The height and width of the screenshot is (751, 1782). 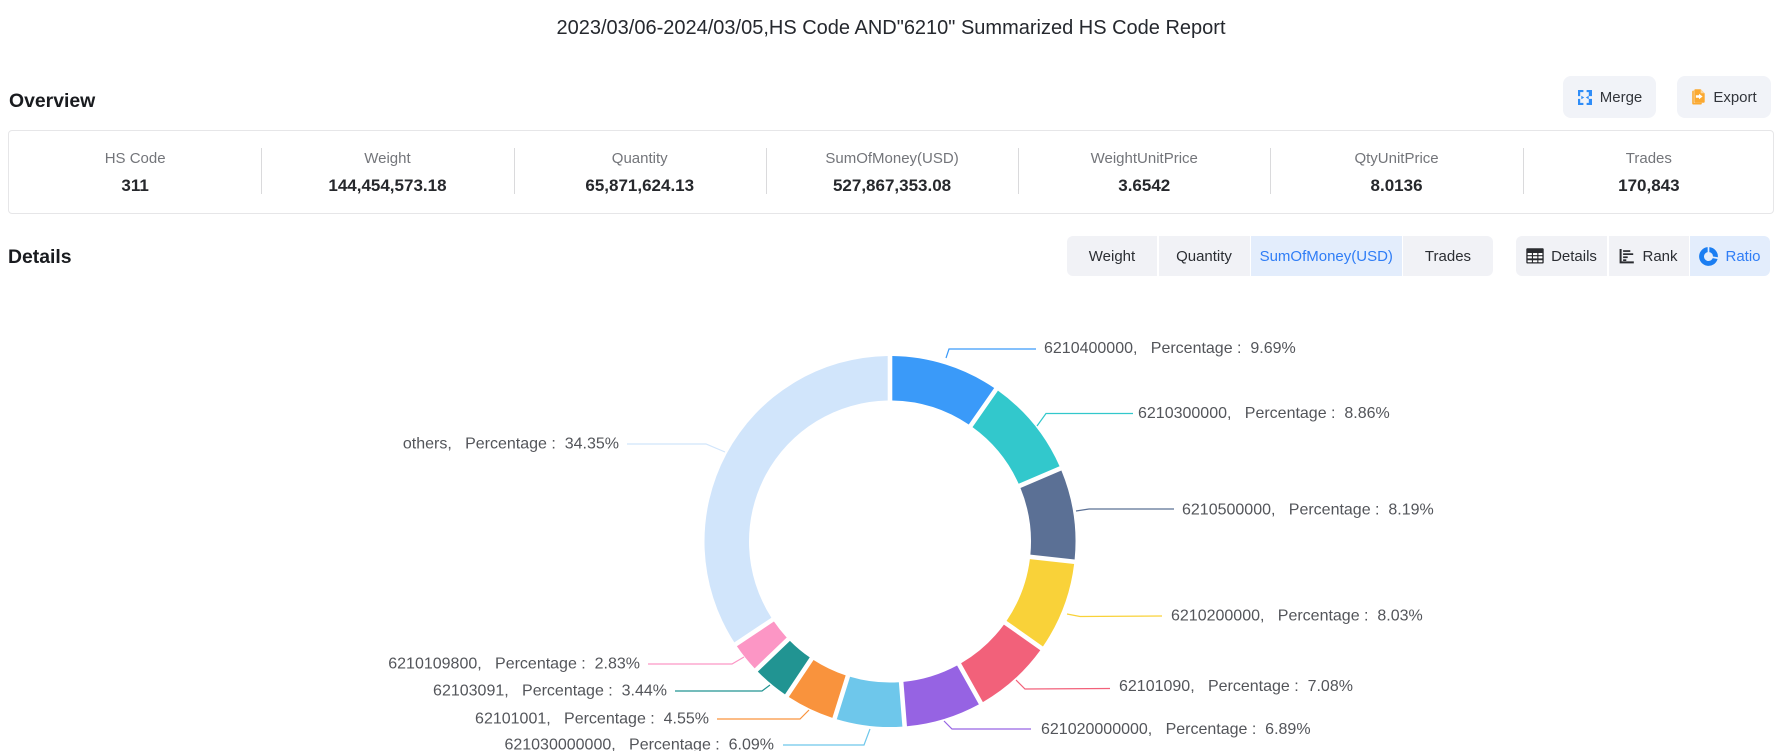 I want to click on svg-text: others, Percentage : 34.35%, so click(x=511, y=444).